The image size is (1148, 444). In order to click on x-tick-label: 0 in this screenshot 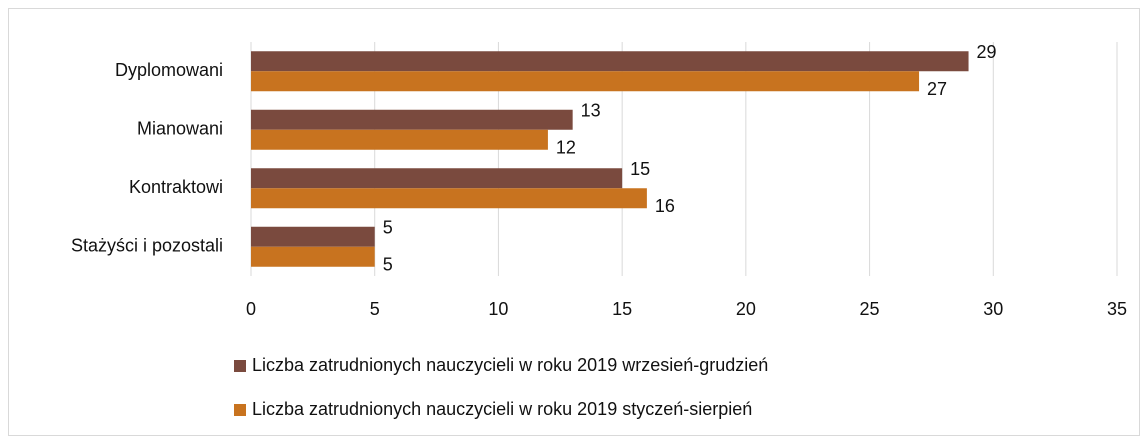, I will do `click(251, 309)`.